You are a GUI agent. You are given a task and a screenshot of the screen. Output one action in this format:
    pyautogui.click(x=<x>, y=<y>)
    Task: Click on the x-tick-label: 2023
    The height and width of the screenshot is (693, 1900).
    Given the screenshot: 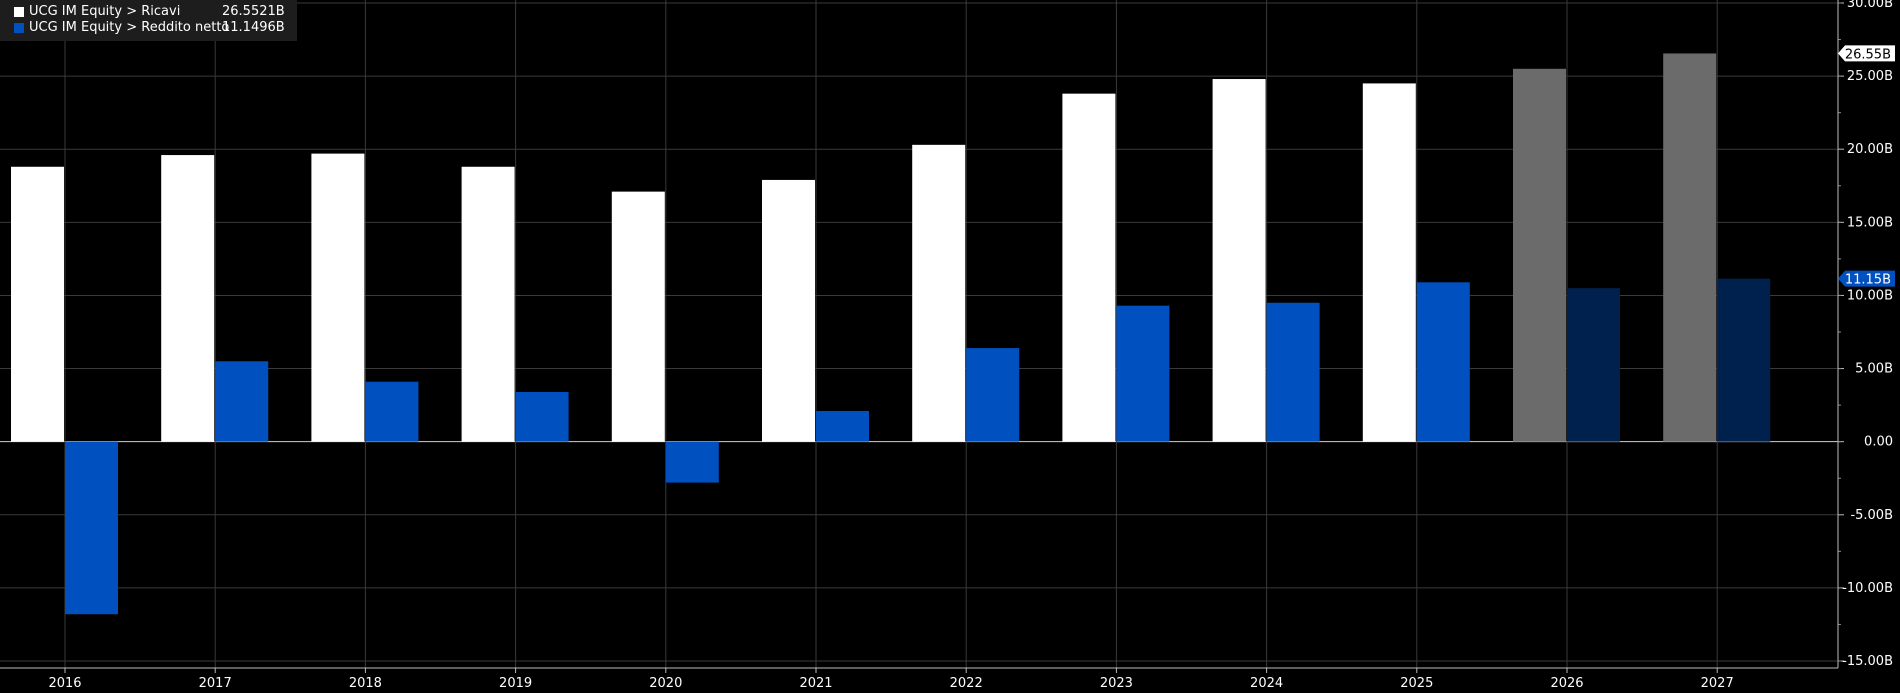 What is the action you would take?
    pyautogui.click(x=1116, y=683)
    